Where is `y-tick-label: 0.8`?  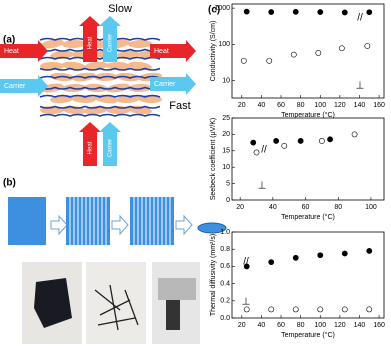 y-tick-label: 0.8 is located at coordinates (225, 249).